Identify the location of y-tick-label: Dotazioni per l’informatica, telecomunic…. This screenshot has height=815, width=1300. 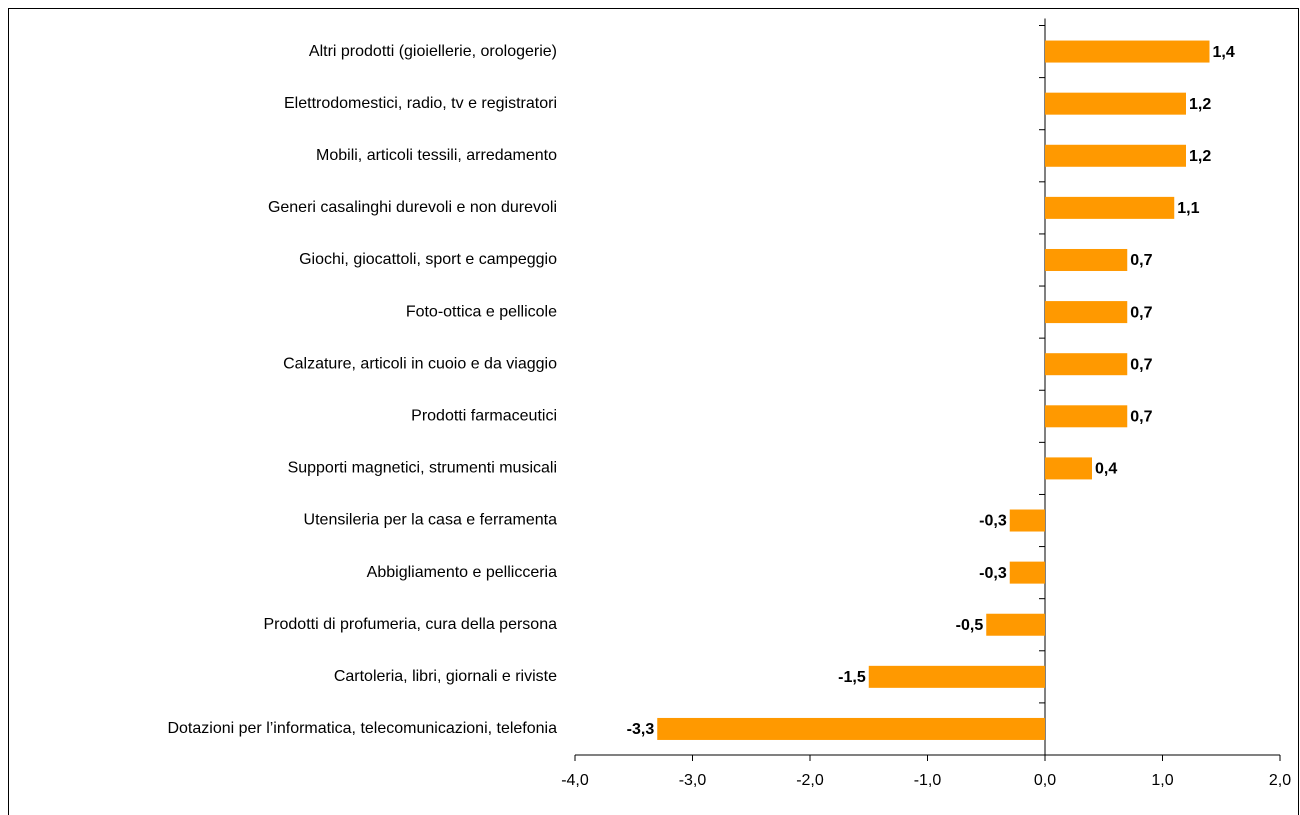
(362, 728).